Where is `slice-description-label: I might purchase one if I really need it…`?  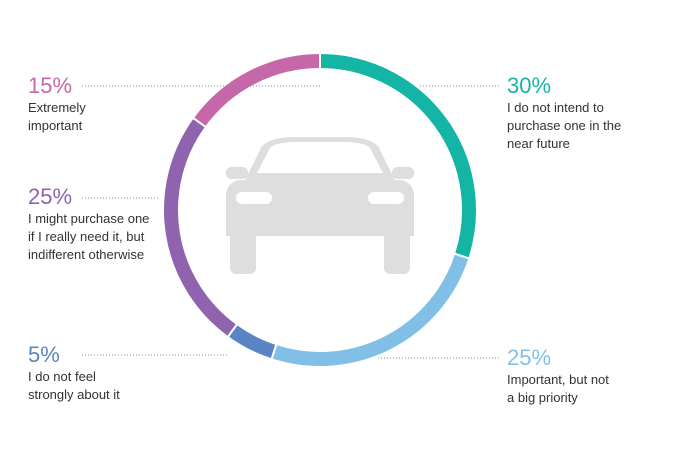 slice-description-label: I might purchase one if I really need it… is located at coordinates (89, 236).